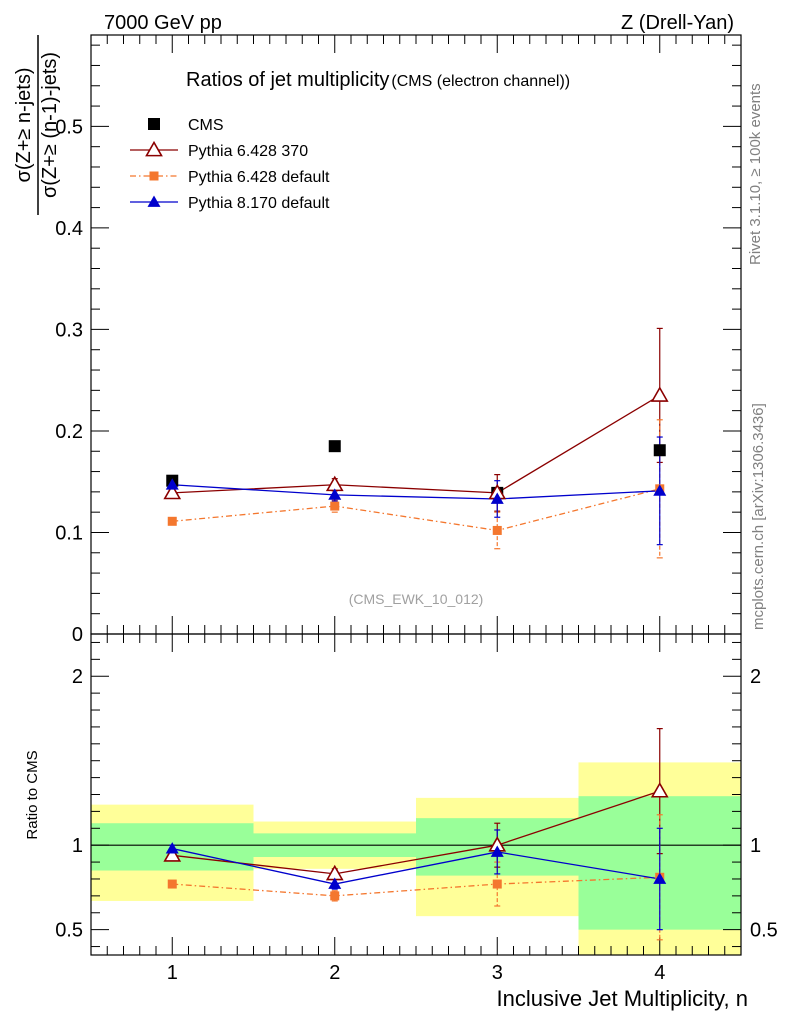 Image resolution: width=786 pixels, height=1024 pixels. Describe the element at coordinates (69, 127) in the screenshot. I see `top-ytick-label: 0.5` at that location.